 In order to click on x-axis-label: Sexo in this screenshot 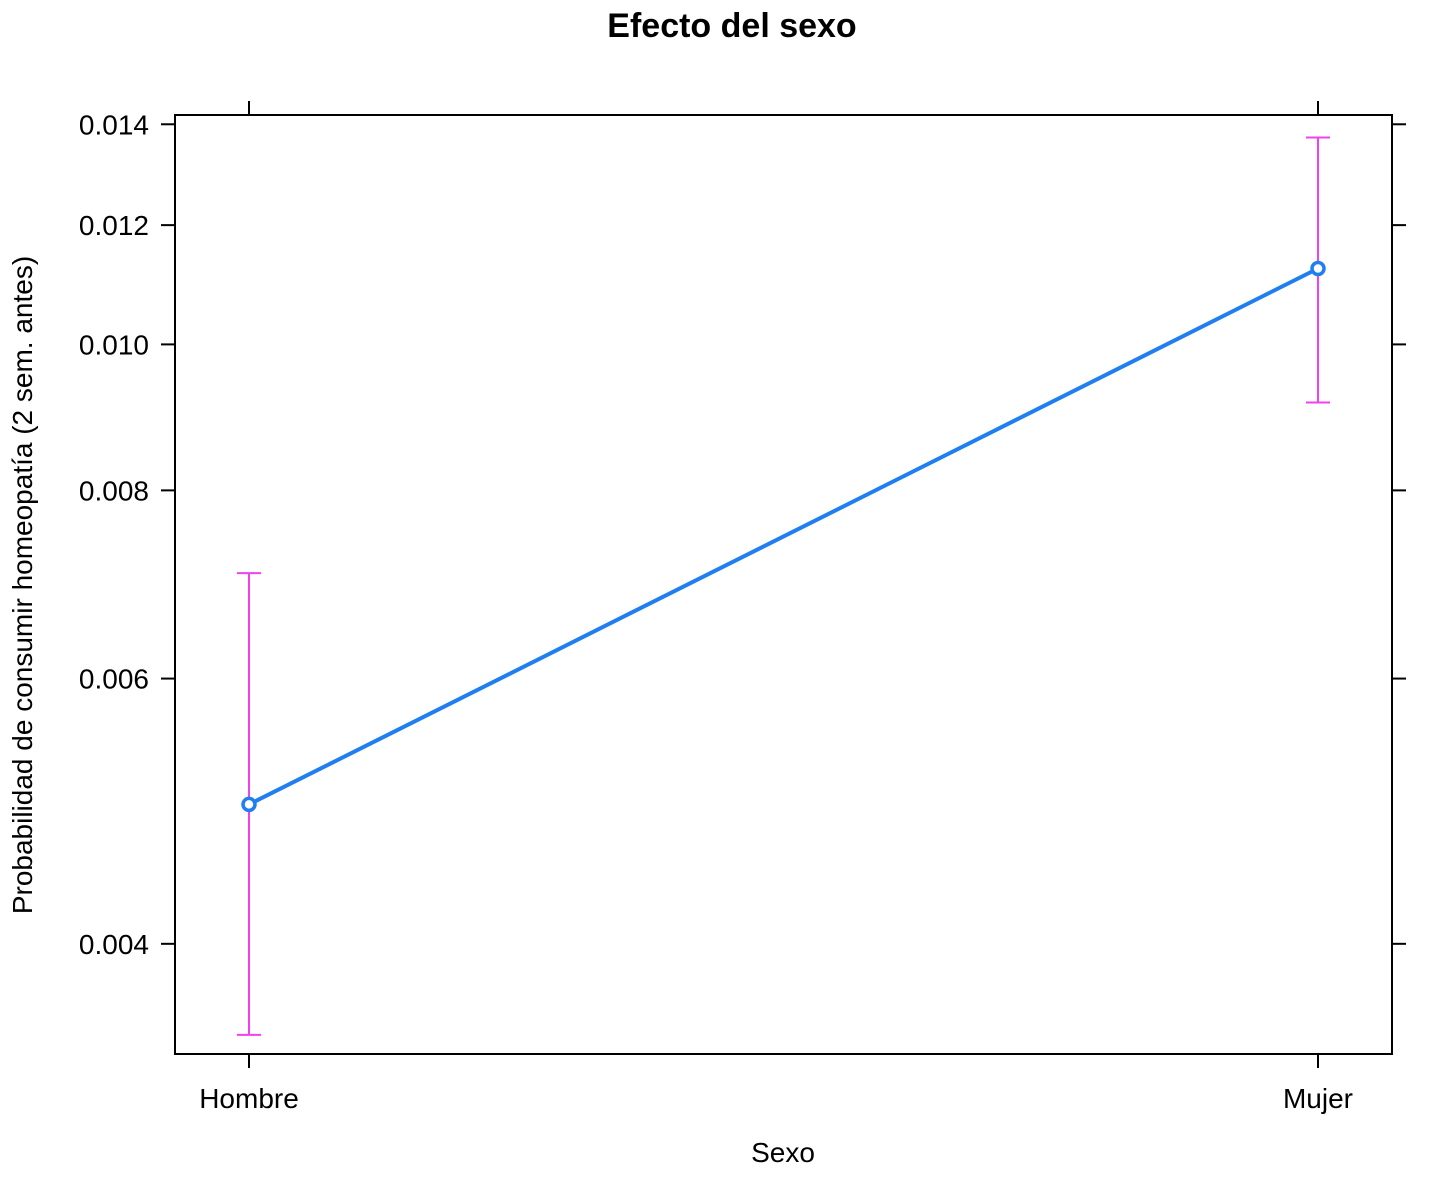, I will do `click(783, 1152)`.